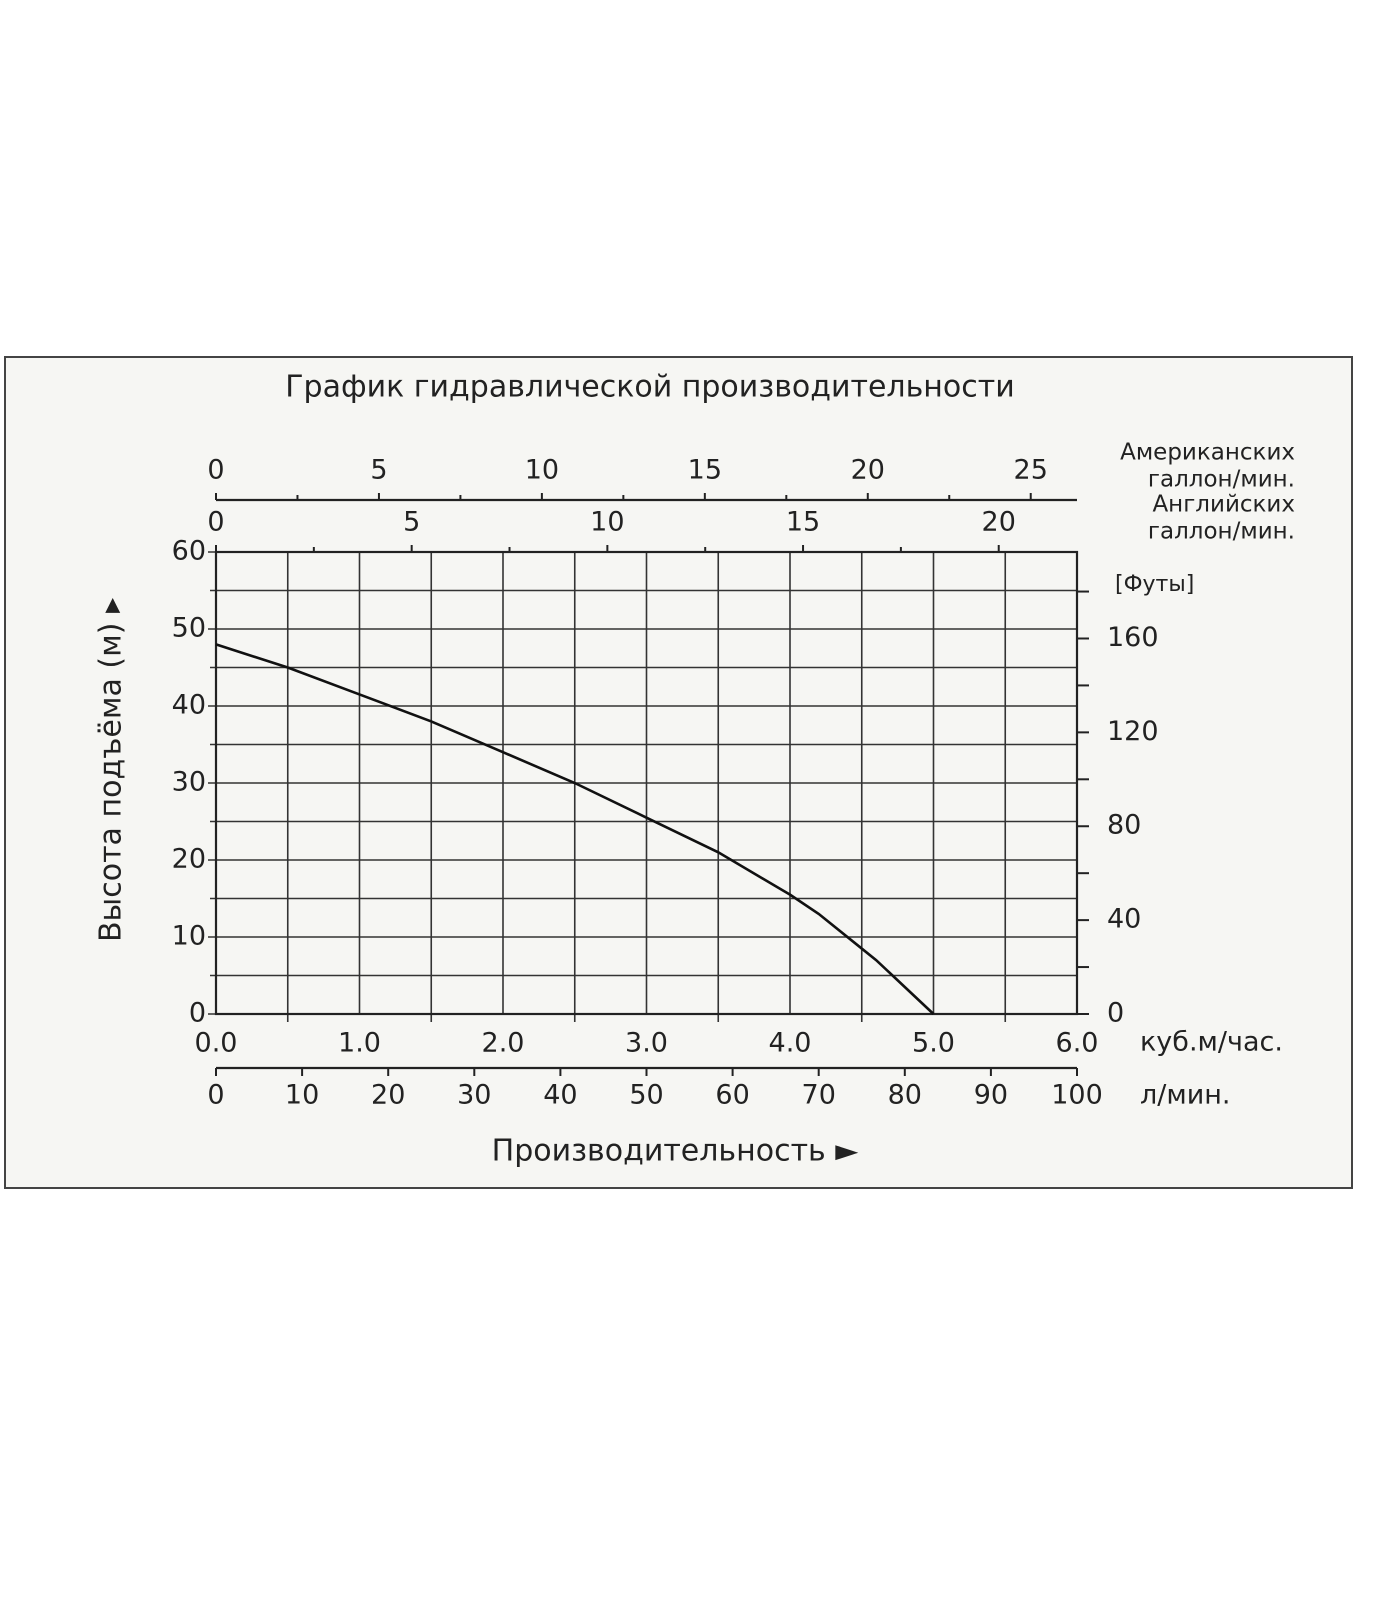 The width and height of the screenshot is (1400, 1600). Describe the element at coordinates (560, 1095) in the screenshot. I see `bottom-tick-label: 40` at that location.